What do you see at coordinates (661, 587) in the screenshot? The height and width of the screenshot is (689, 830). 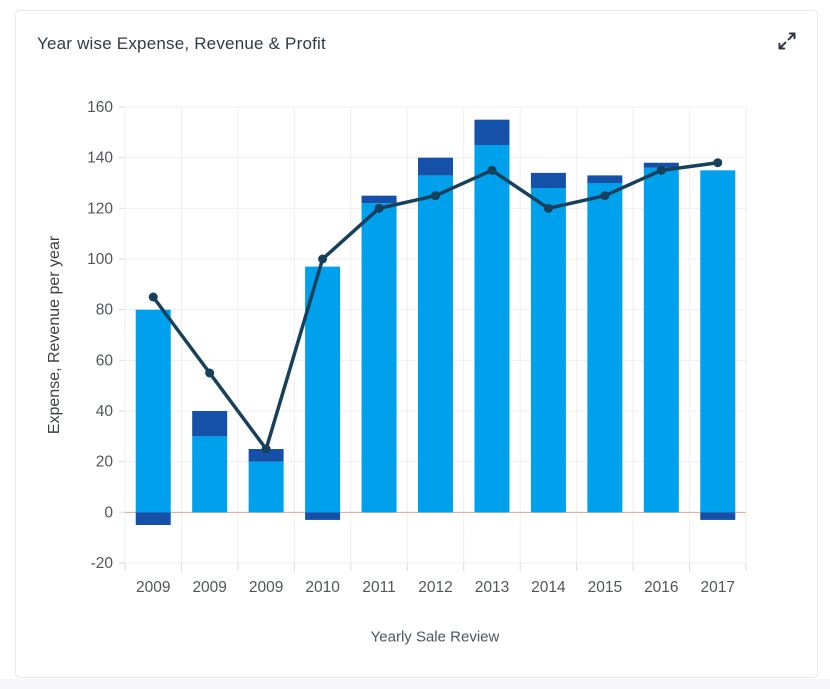 I see `x-tick-label: 2016` at bounding box center [661, 587].